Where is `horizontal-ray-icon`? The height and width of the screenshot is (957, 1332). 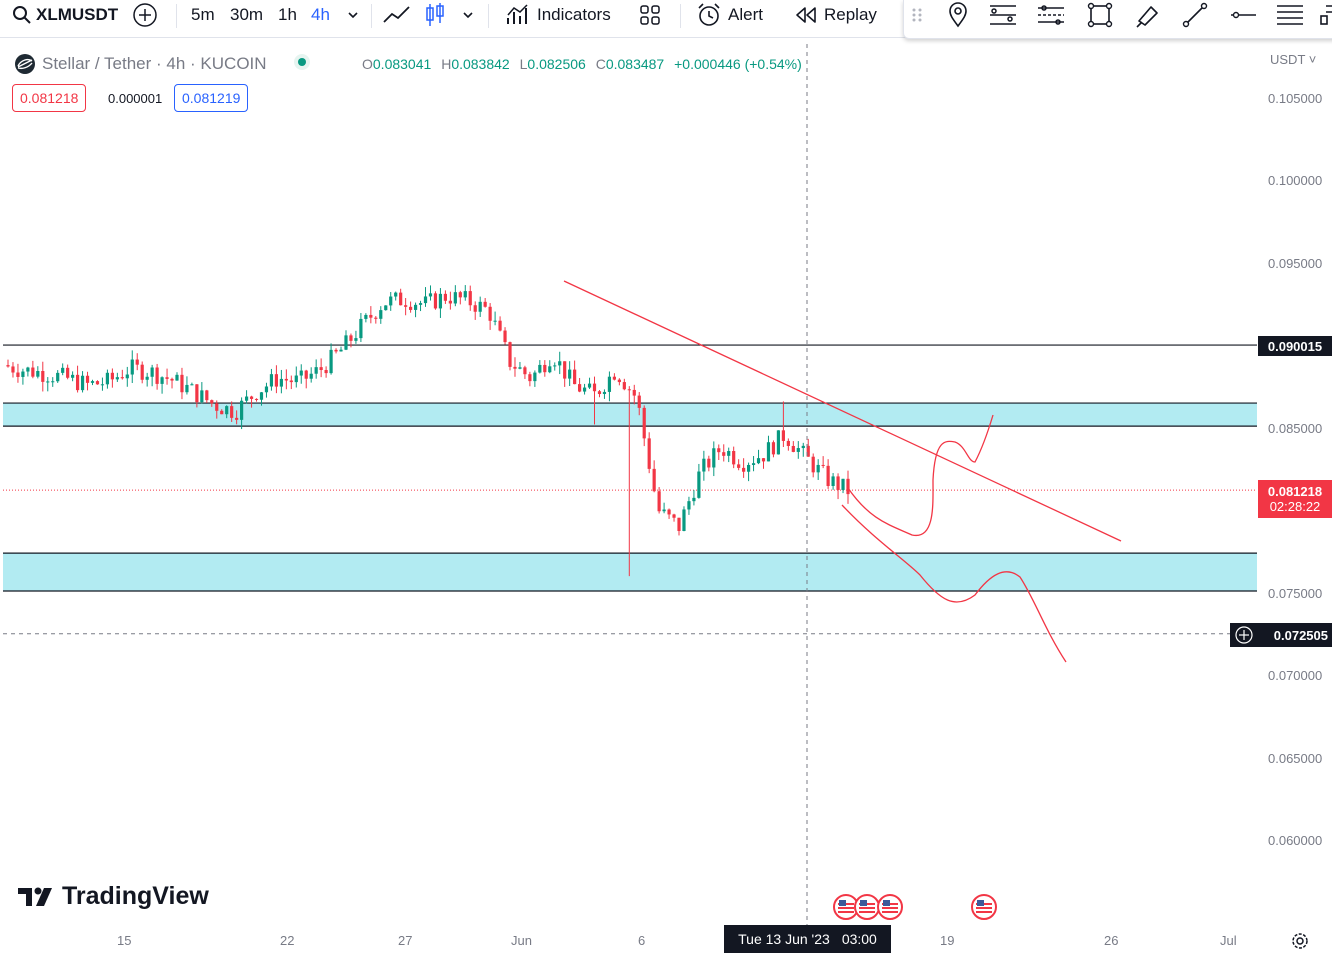
horizontal-ray-icon is located at coordinates (1243, 15).